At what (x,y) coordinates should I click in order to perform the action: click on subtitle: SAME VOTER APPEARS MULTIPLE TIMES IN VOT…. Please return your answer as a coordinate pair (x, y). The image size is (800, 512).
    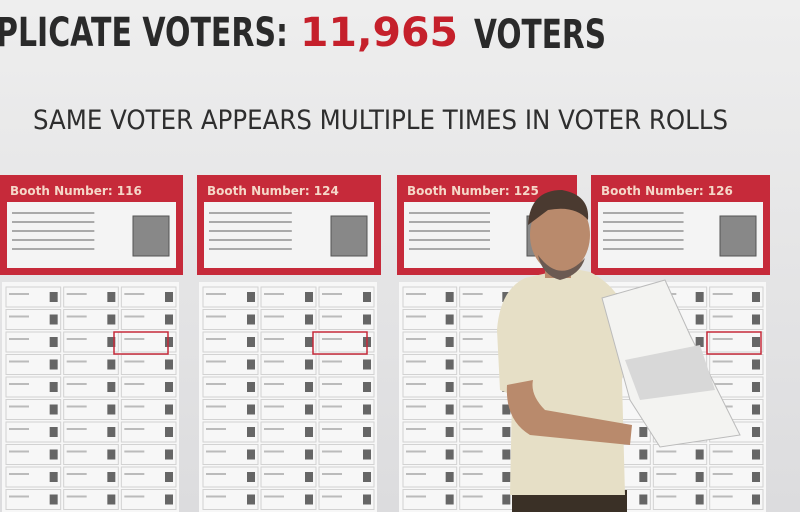
    Looking at the image, I should click on (380, 120).